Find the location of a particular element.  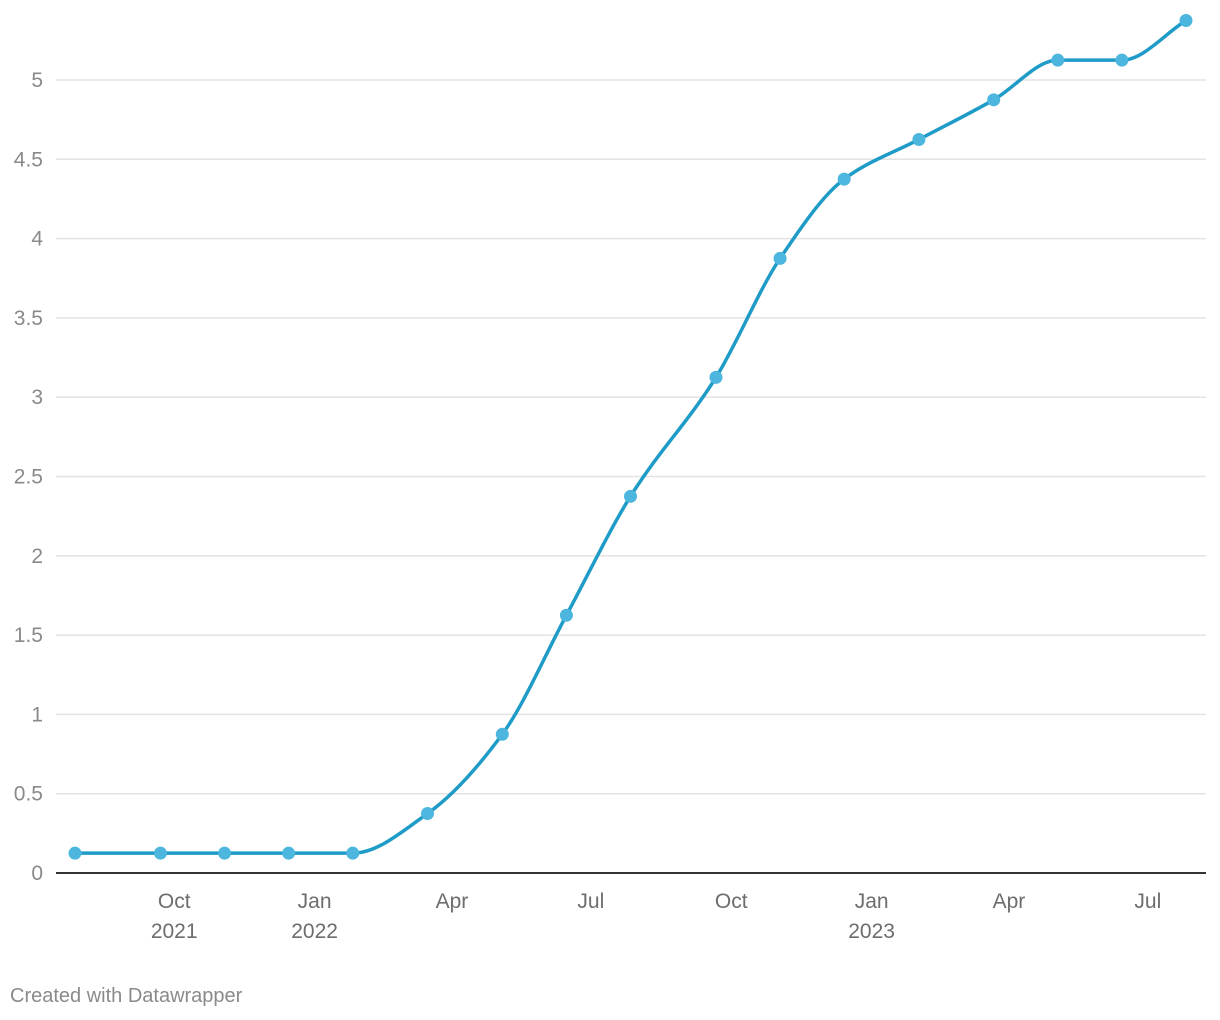

y-tick-label: 0 is located at coordinates (37, 873).